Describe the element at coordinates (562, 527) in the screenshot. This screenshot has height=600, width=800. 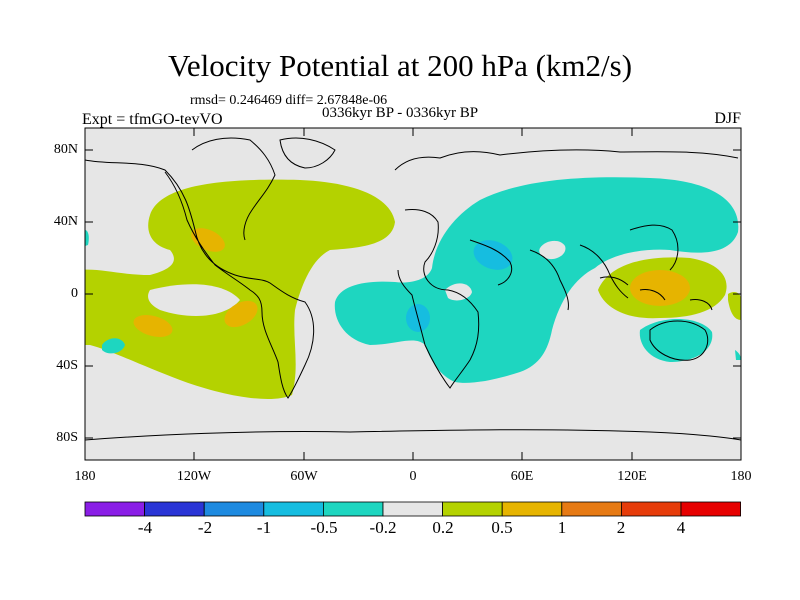
I see `colorbar-label: 1` at that location.